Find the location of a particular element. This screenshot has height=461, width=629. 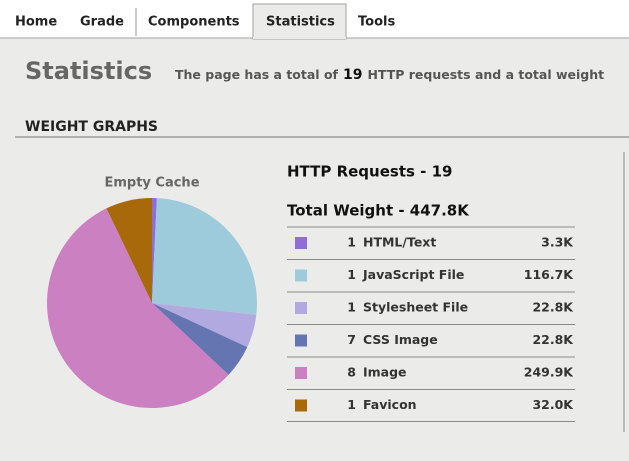

tab: Home is located at coordinates (36, 22).